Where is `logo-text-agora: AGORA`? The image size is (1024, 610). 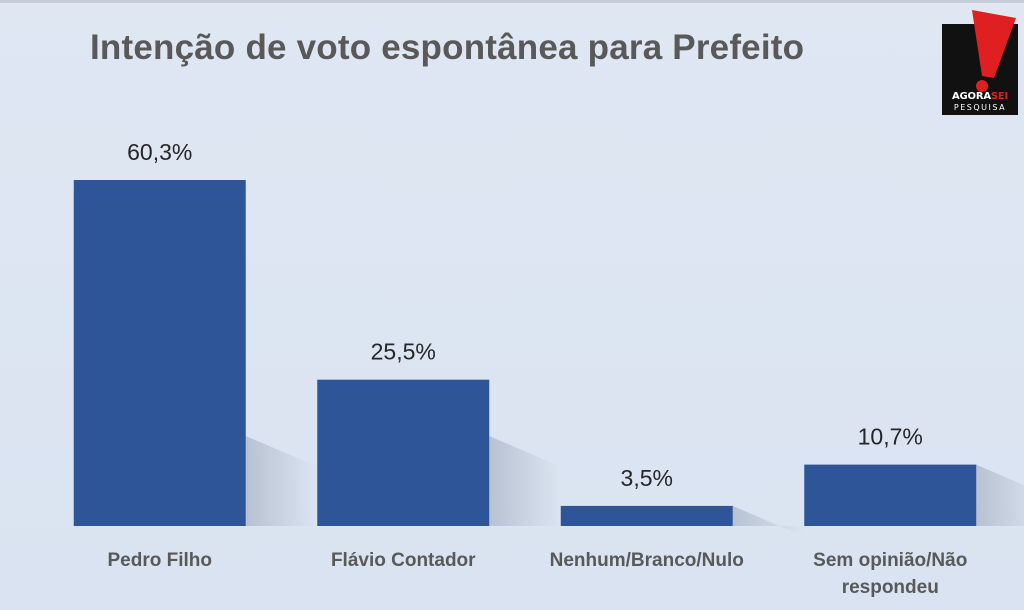 logo-text-agora: AGORA is located at coordinates (971, 96).